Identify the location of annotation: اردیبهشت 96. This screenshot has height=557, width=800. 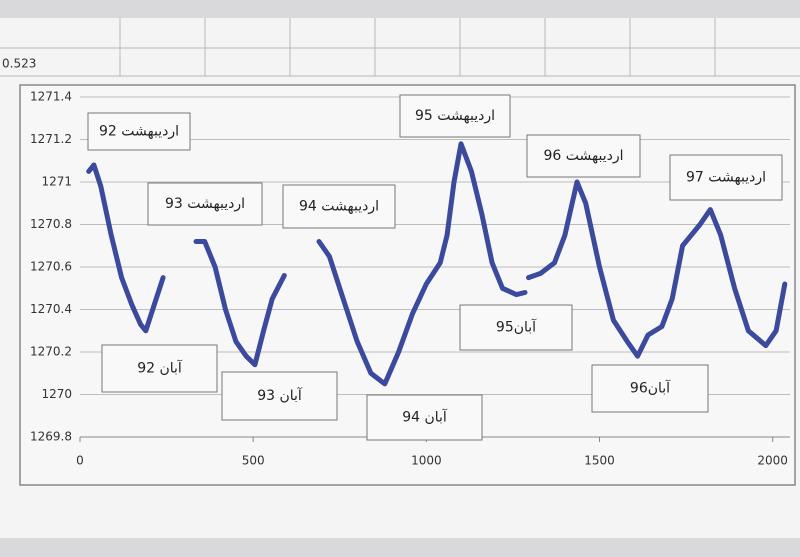
(584, 156).